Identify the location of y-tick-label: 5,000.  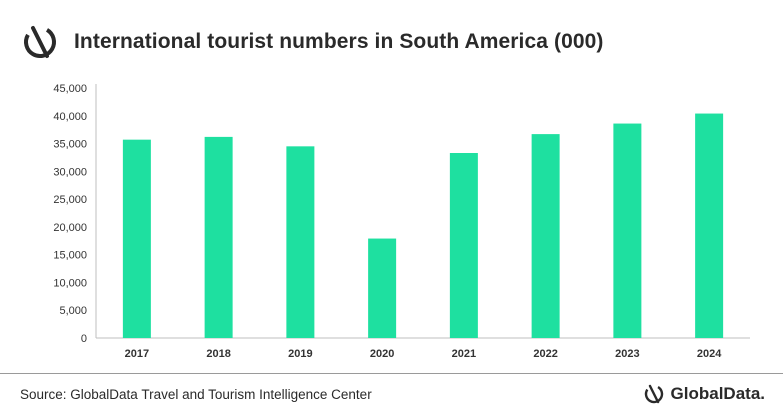
(73, 311).